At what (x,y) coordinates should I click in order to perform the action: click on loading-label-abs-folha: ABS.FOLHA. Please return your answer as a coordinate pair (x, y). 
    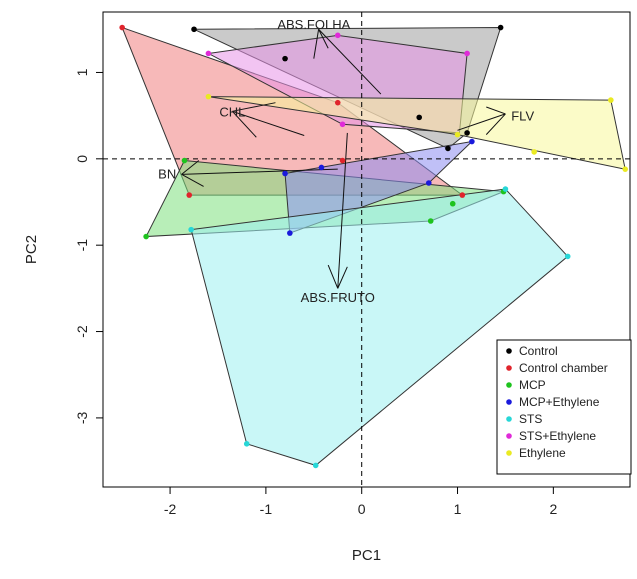
    Looking at the image, I should click on (313, 24).